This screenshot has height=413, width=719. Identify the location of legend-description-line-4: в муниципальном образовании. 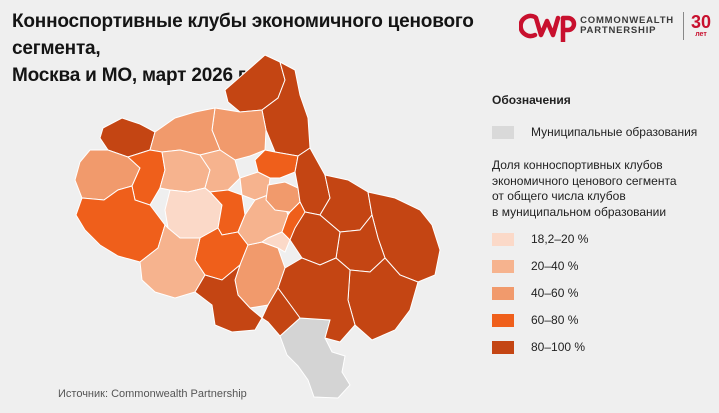
(579, 211).